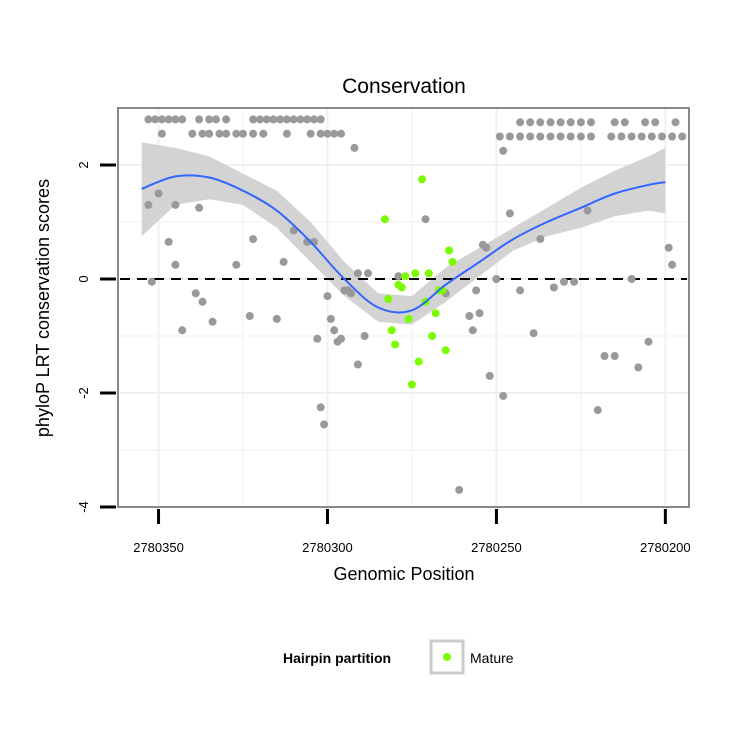  Describe the element at coordinates (447, 657) in the screenshot. I see `legend-key-mature-dot` at that location.